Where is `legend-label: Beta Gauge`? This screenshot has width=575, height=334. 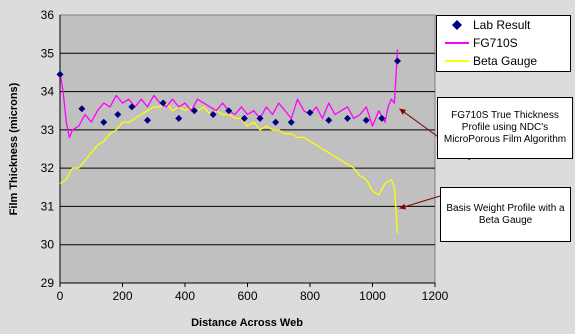 legend-label: Beta Gauge is located at coordinates (505, 61).